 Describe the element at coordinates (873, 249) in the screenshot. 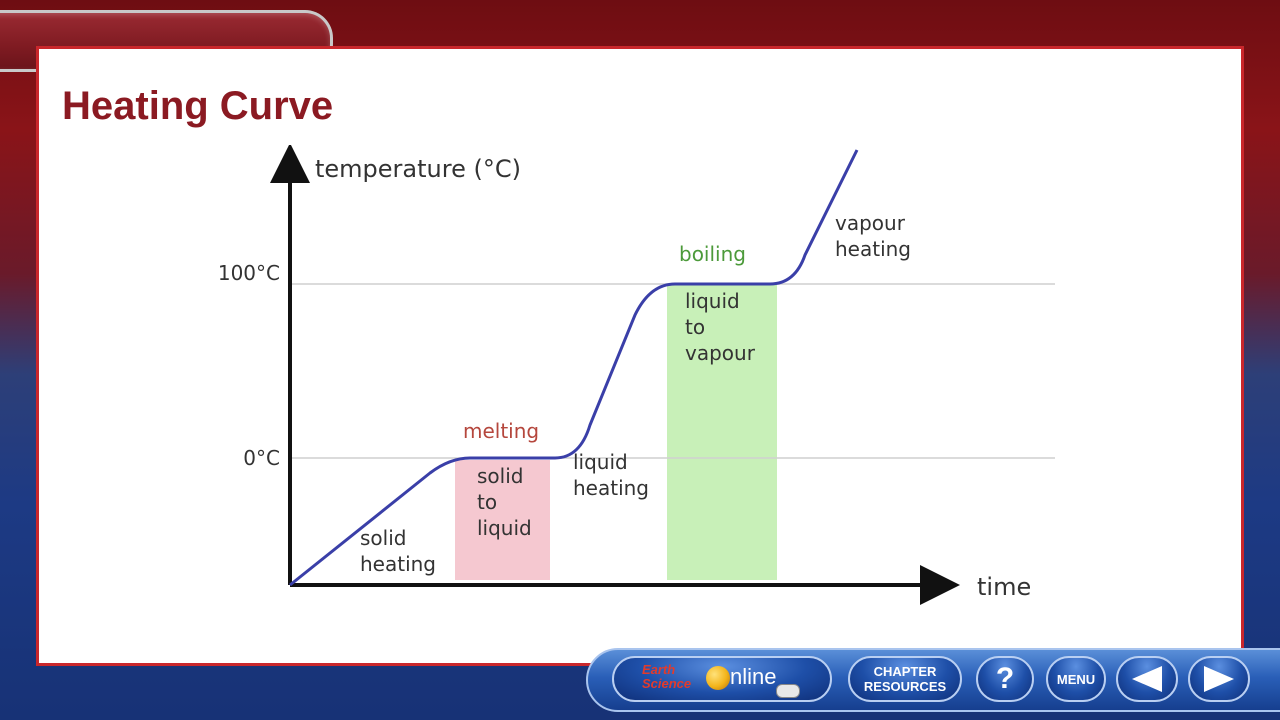

I see `vapour-heating-label-line2: heating` at that location.